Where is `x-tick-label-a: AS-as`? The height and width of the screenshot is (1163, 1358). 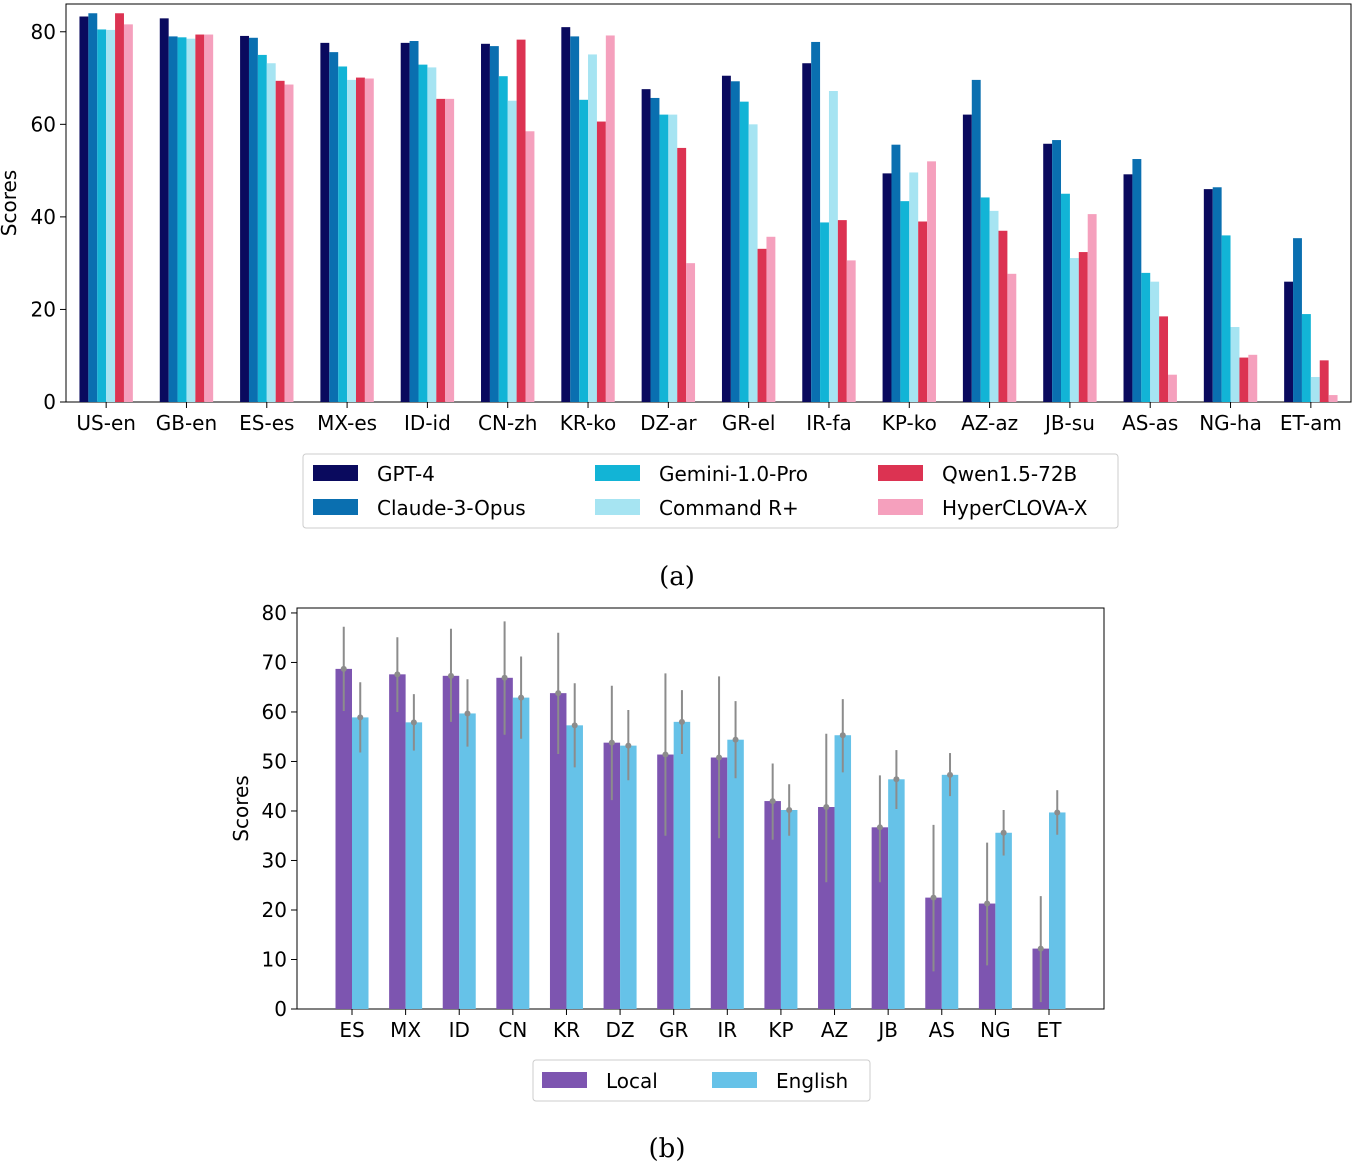
x-tick-label-a: AS-as is located at coordinates (1150, 423).